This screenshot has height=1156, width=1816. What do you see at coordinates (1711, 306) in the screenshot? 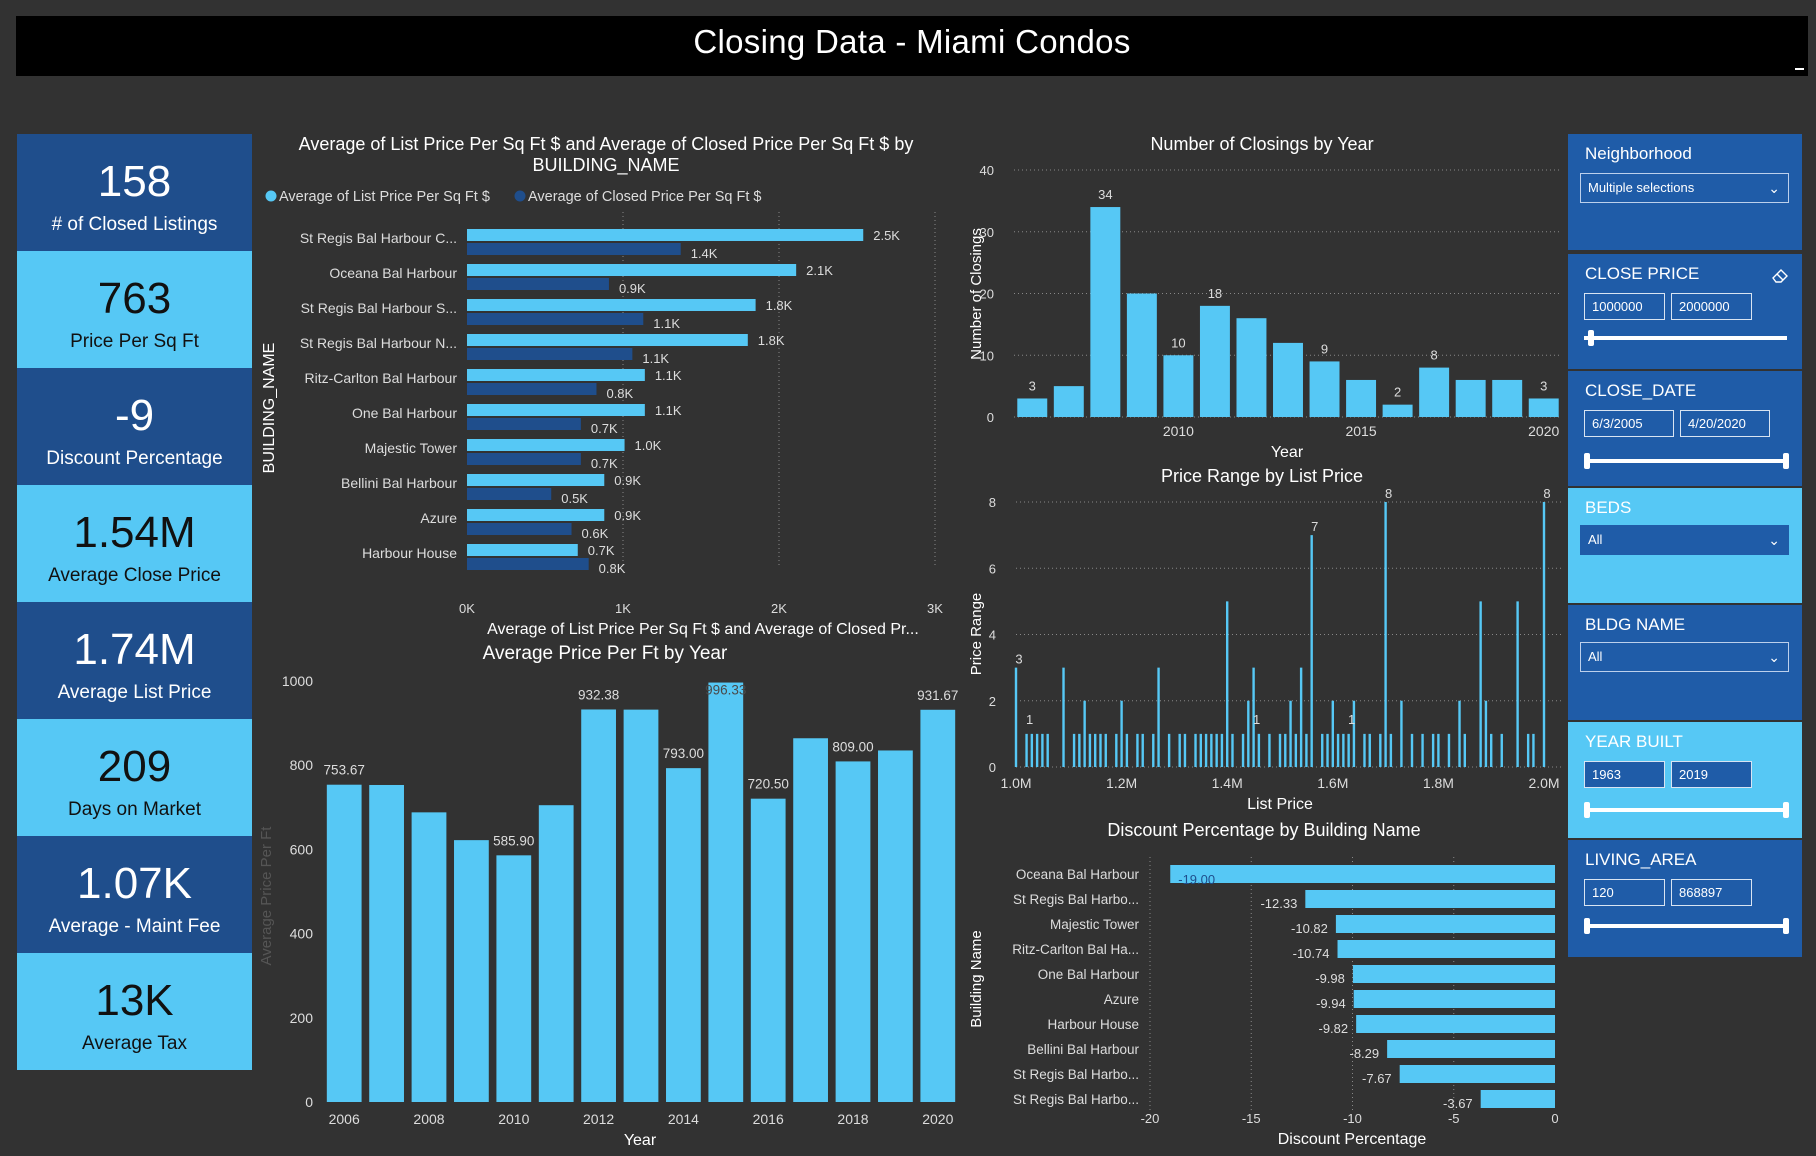
I see `close-price-max-input: 2000000` at bounding box center [1711, 306].